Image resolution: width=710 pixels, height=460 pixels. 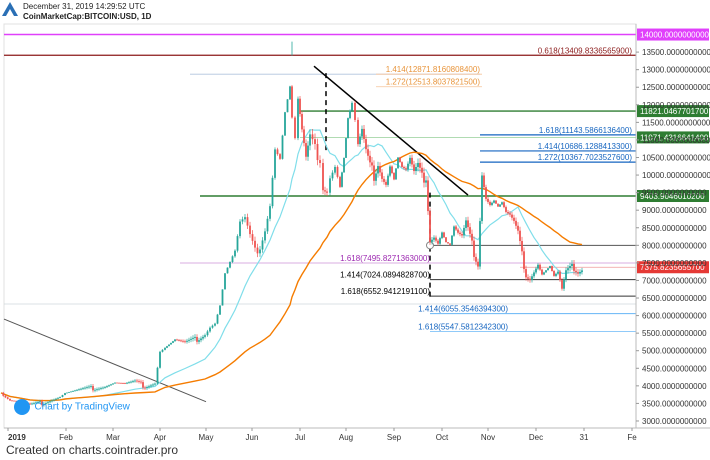 I want to click on price-tick-label: 4000.0000000000, so click(x=674, y=386).